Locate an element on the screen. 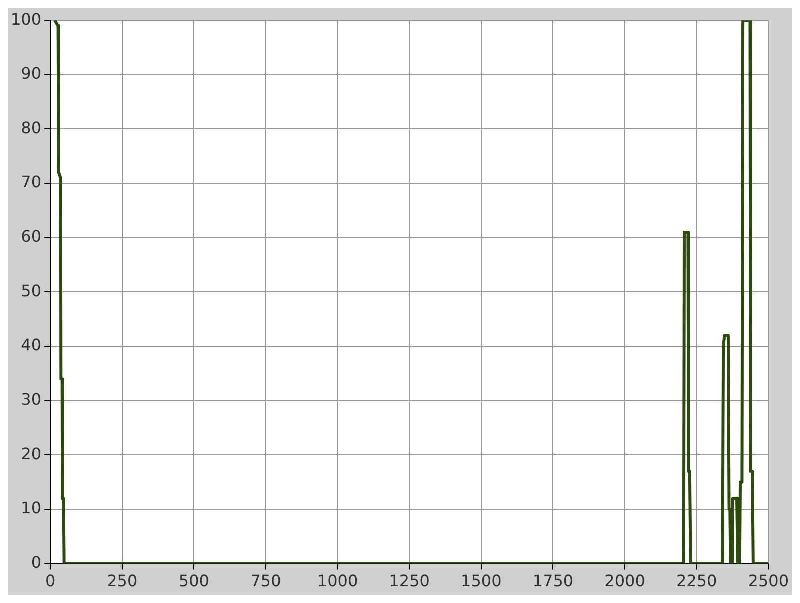 The height and width of the screenshot is (603, 800). y-tick-label: 100 is located at coordinates (26, 19).